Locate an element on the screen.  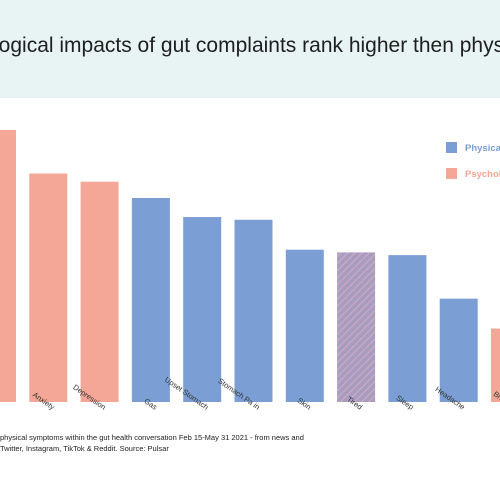
bar-anxiety is located at coordinates (48, 287).